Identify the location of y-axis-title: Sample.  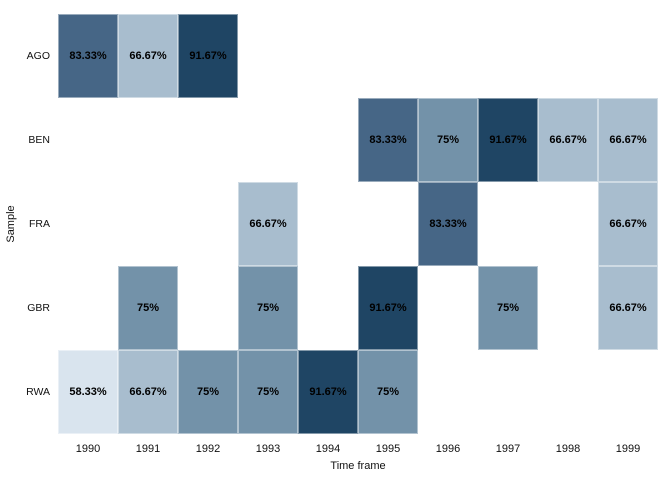
(11, 224).